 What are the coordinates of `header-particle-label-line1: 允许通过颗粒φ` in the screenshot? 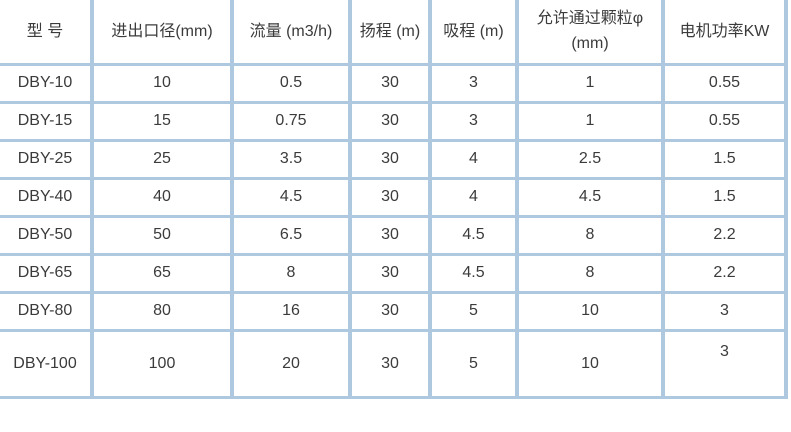 It's located at (590, 19).